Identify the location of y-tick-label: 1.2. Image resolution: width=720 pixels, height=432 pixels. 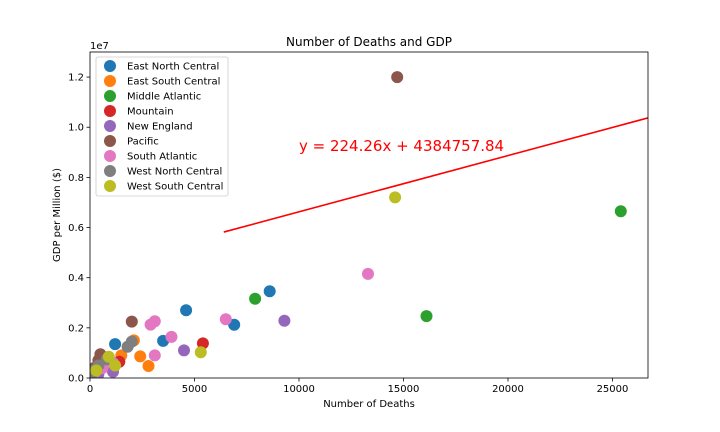
(76, 78).